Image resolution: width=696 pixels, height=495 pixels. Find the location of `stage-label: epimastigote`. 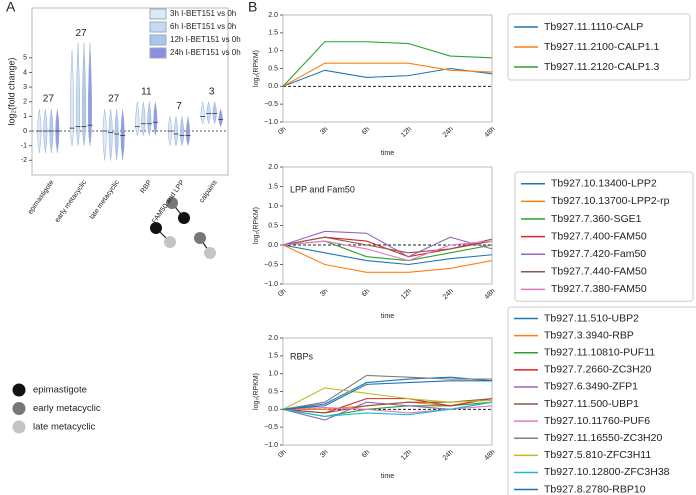

stage-label: epimastigote is located at coordinates (60, 390).